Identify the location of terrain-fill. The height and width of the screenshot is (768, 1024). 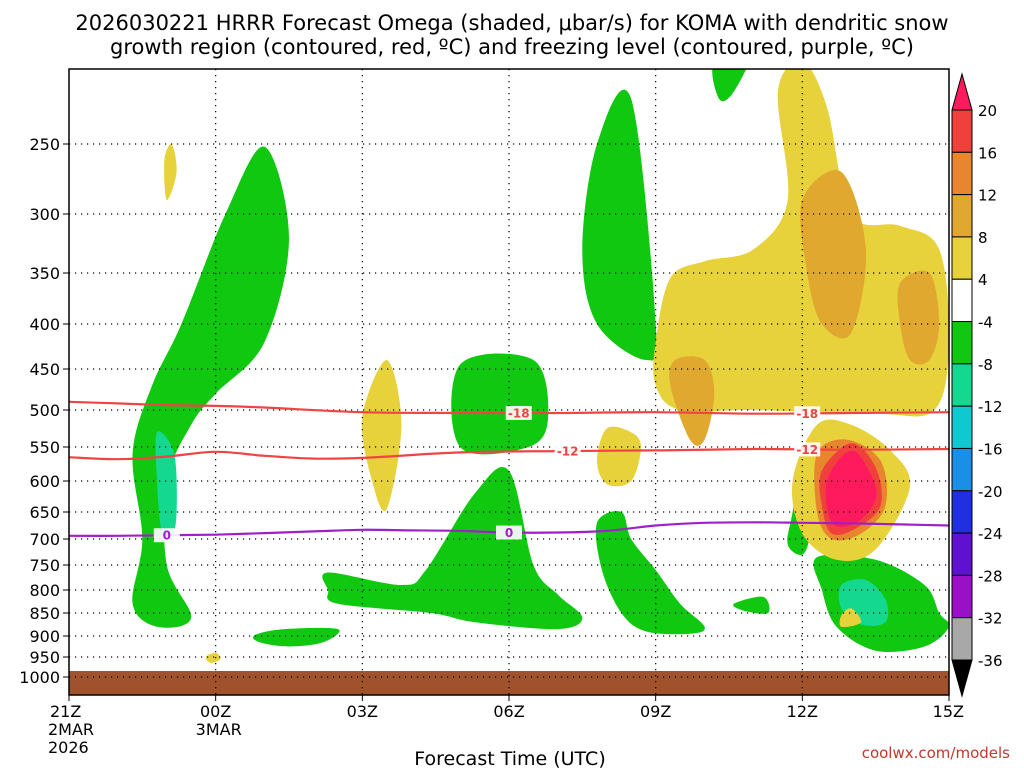
(509, 683).